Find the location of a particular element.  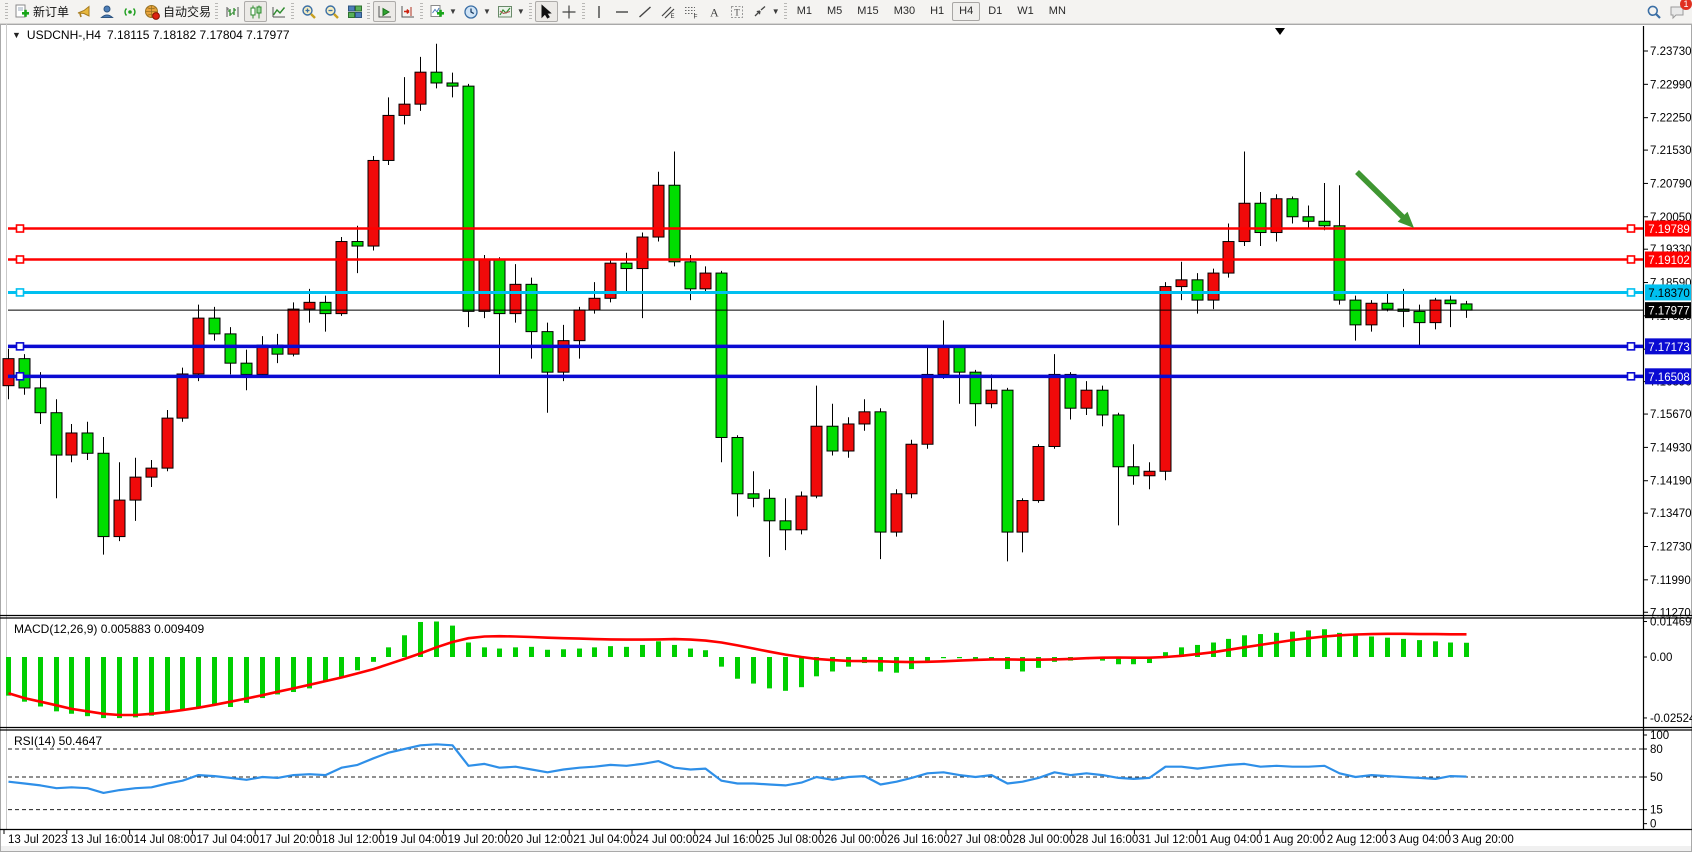

trend-arrow is located at coordinates (1384, 199).